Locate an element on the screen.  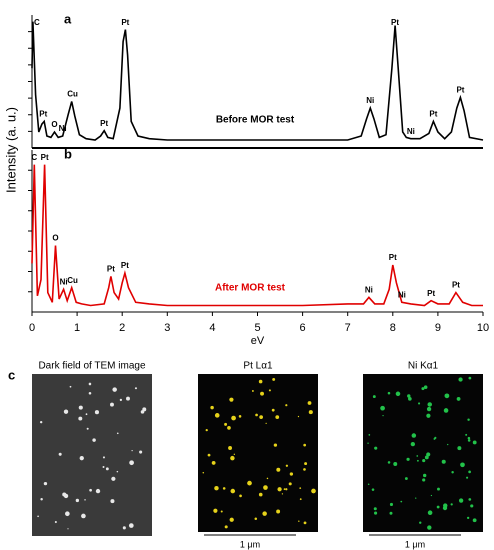
x-tick-label: 6 is located at coordinates (303, 328).